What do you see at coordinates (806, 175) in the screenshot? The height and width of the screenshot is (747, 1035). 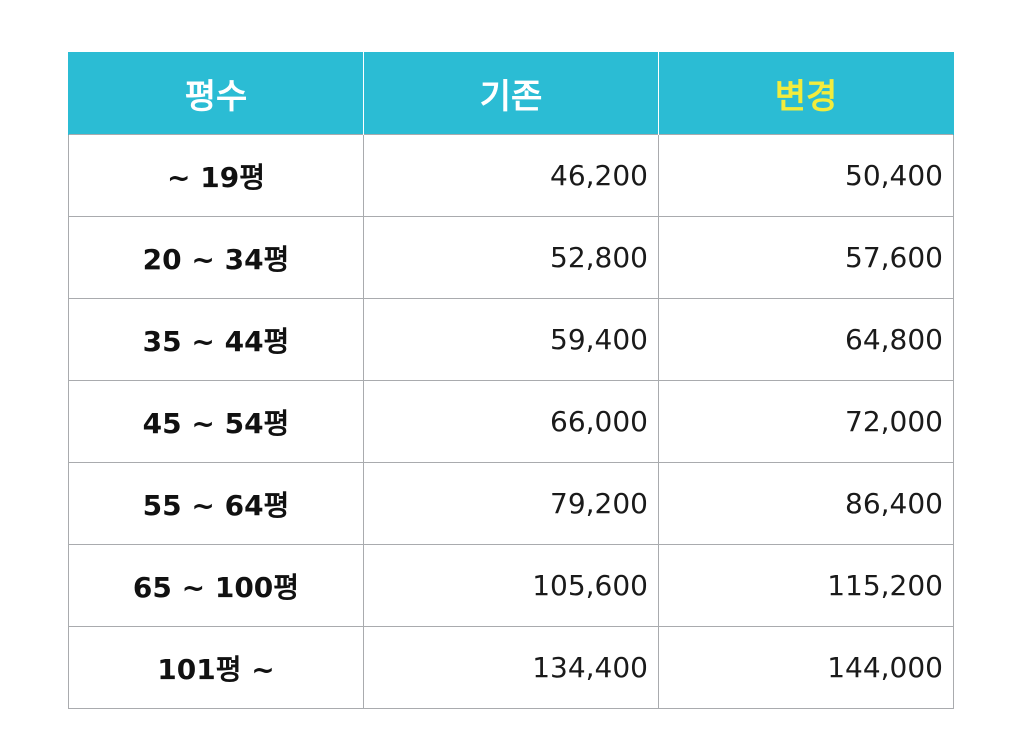 I see `new-price-cell: 50,400` at bounding box center [806, 175].